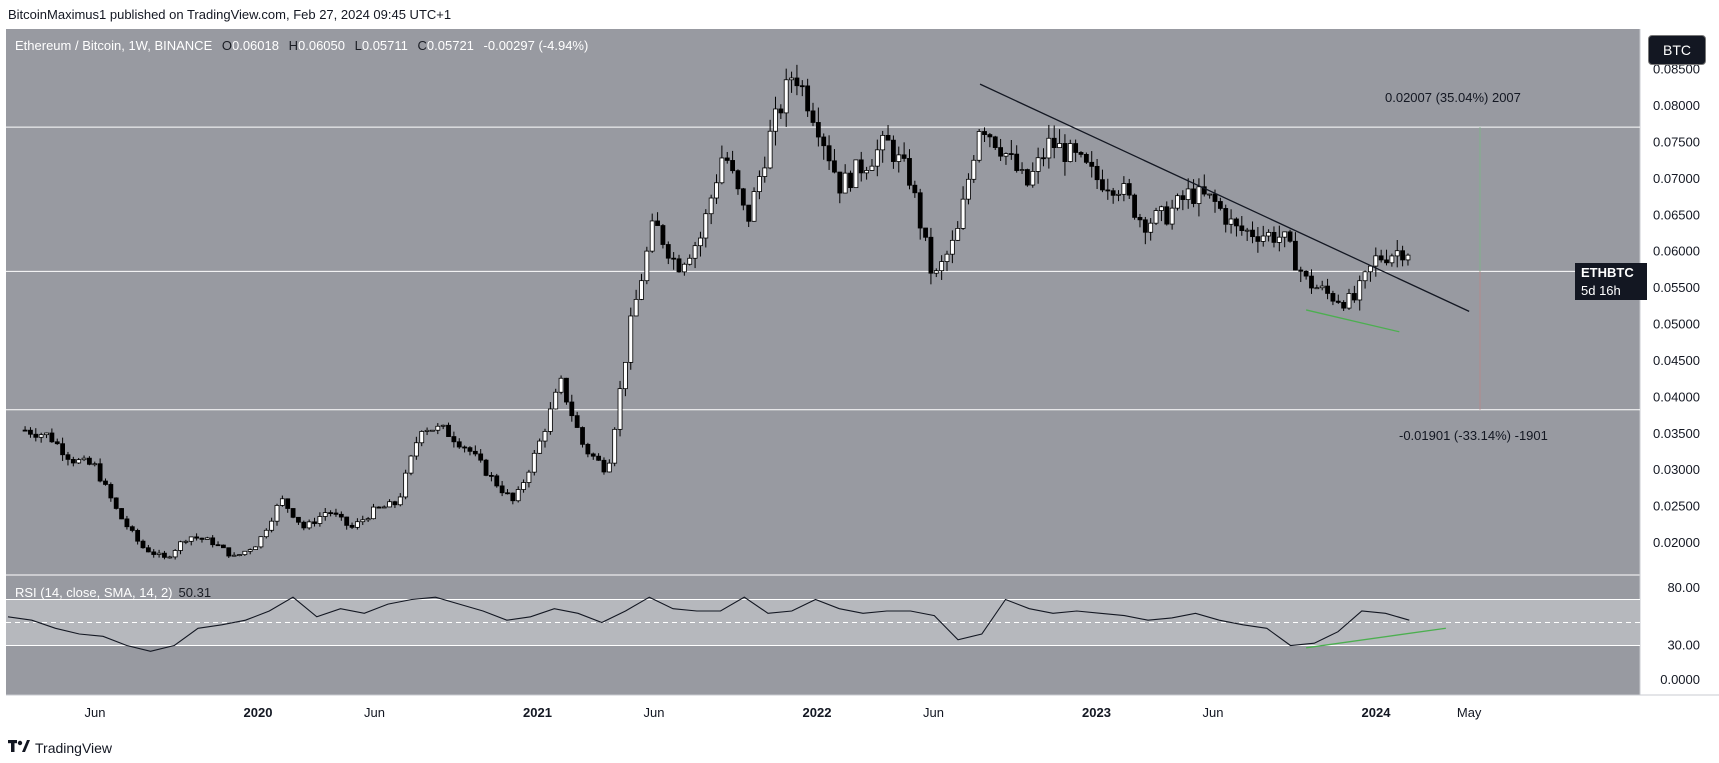 This screenshot has width=1719, height=763. What do you see at coordinates (1377, 712) in the screenshot?
I see `time-tick-label: 2024` at bounding box center [1377, 712].